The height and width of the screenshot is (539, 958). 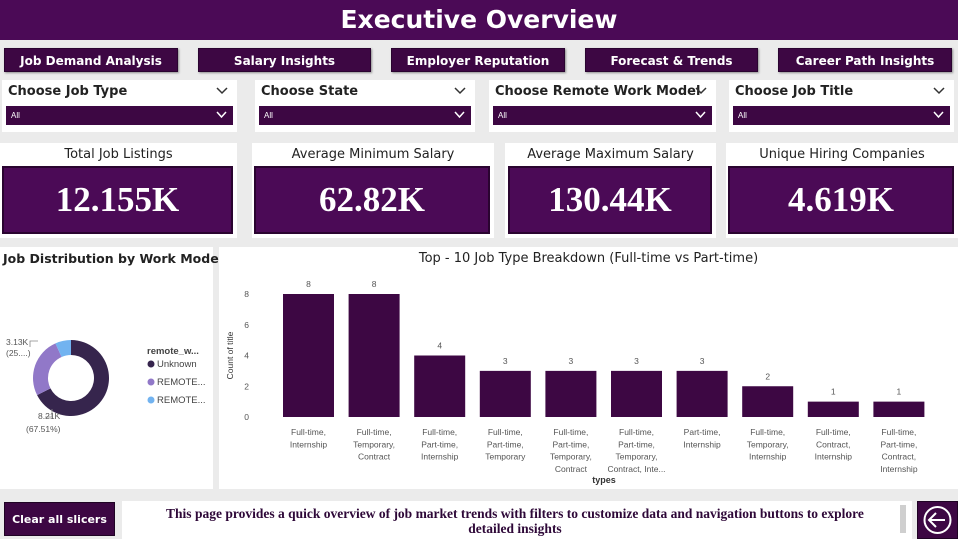 I want to click on y-tick-label: 0, so click(x=246, y=417).